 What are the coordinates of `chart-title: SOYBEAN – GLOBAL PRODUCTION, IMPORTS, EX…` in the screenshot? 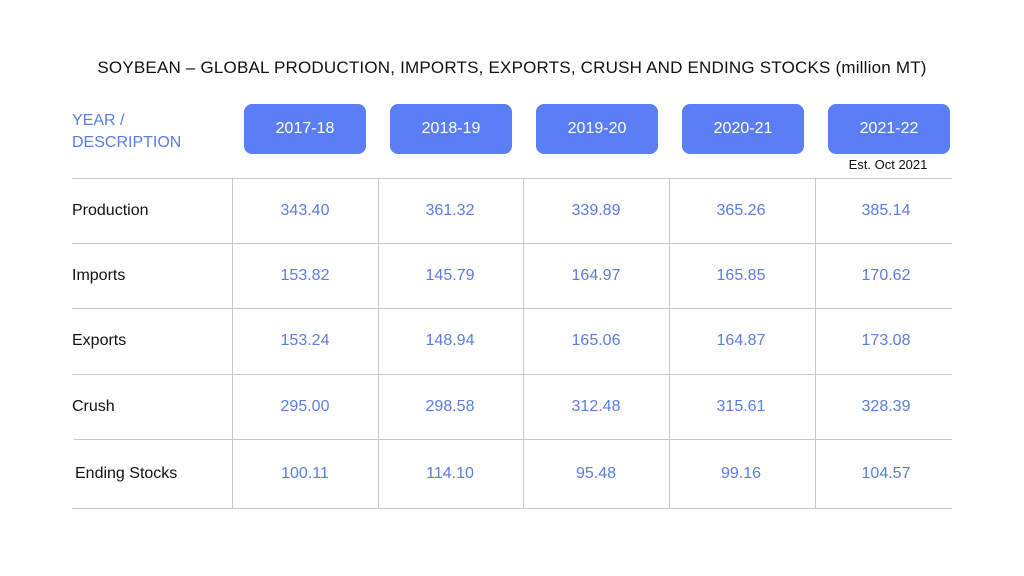 It's located at (512, 67).